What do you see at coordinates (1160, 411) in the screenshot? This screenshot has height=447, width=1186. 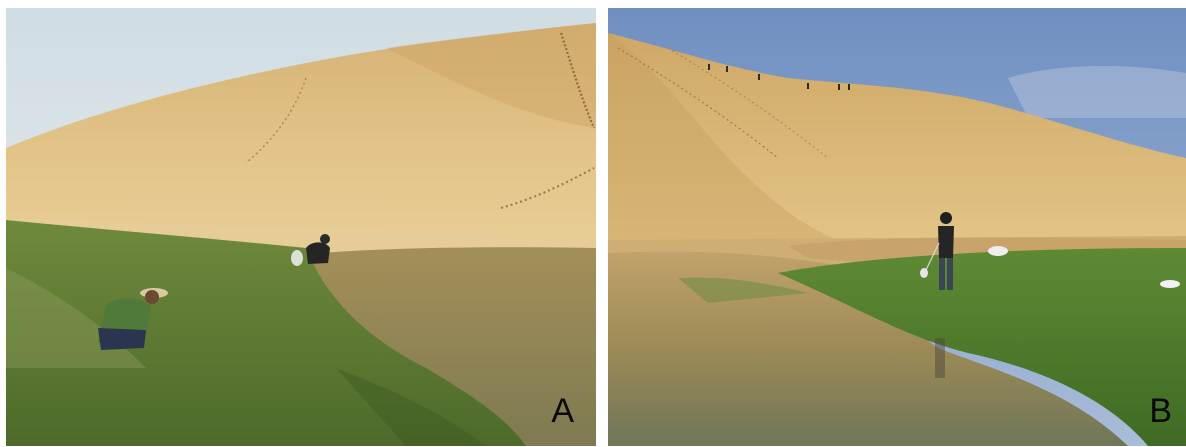 I see `panel-label-b: B` at bounding box center [1160, 411].